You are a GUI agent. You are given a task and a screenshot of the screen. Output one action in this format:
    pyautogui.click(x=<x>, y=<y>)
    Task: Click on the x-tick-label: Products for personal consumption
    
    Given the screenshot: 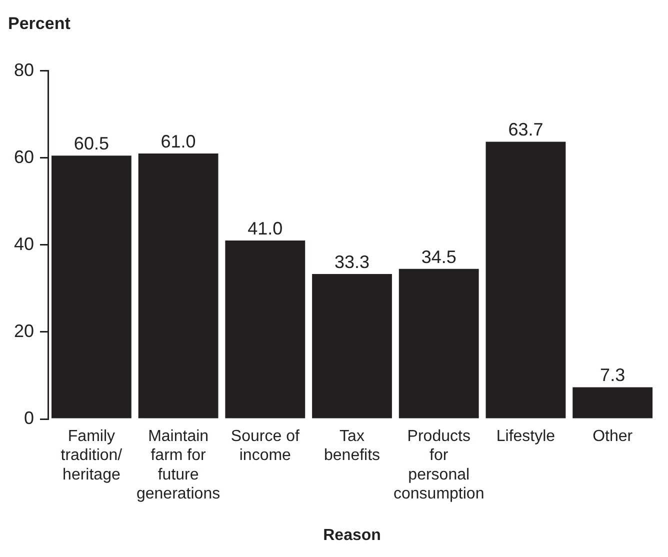 What is the action you would take?
    pyautogui.click(x=439, y=465)
    